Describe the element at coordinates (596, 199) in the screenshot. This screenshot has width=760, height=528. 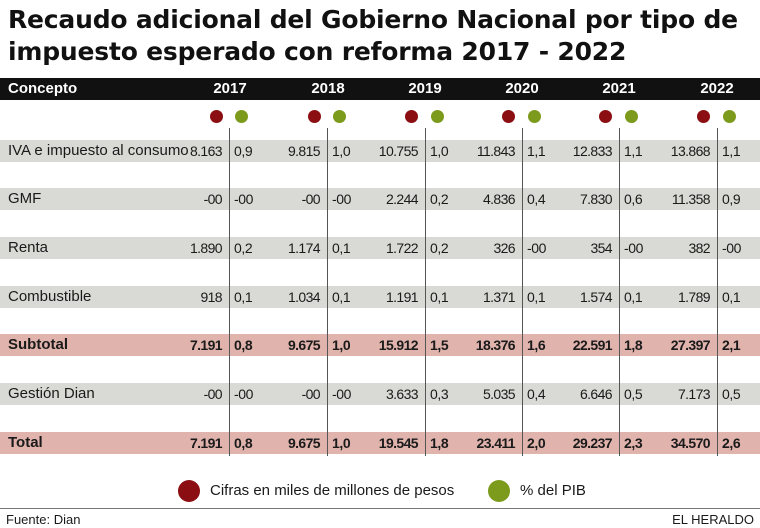
I see `cell-value: 7.830` at that location.